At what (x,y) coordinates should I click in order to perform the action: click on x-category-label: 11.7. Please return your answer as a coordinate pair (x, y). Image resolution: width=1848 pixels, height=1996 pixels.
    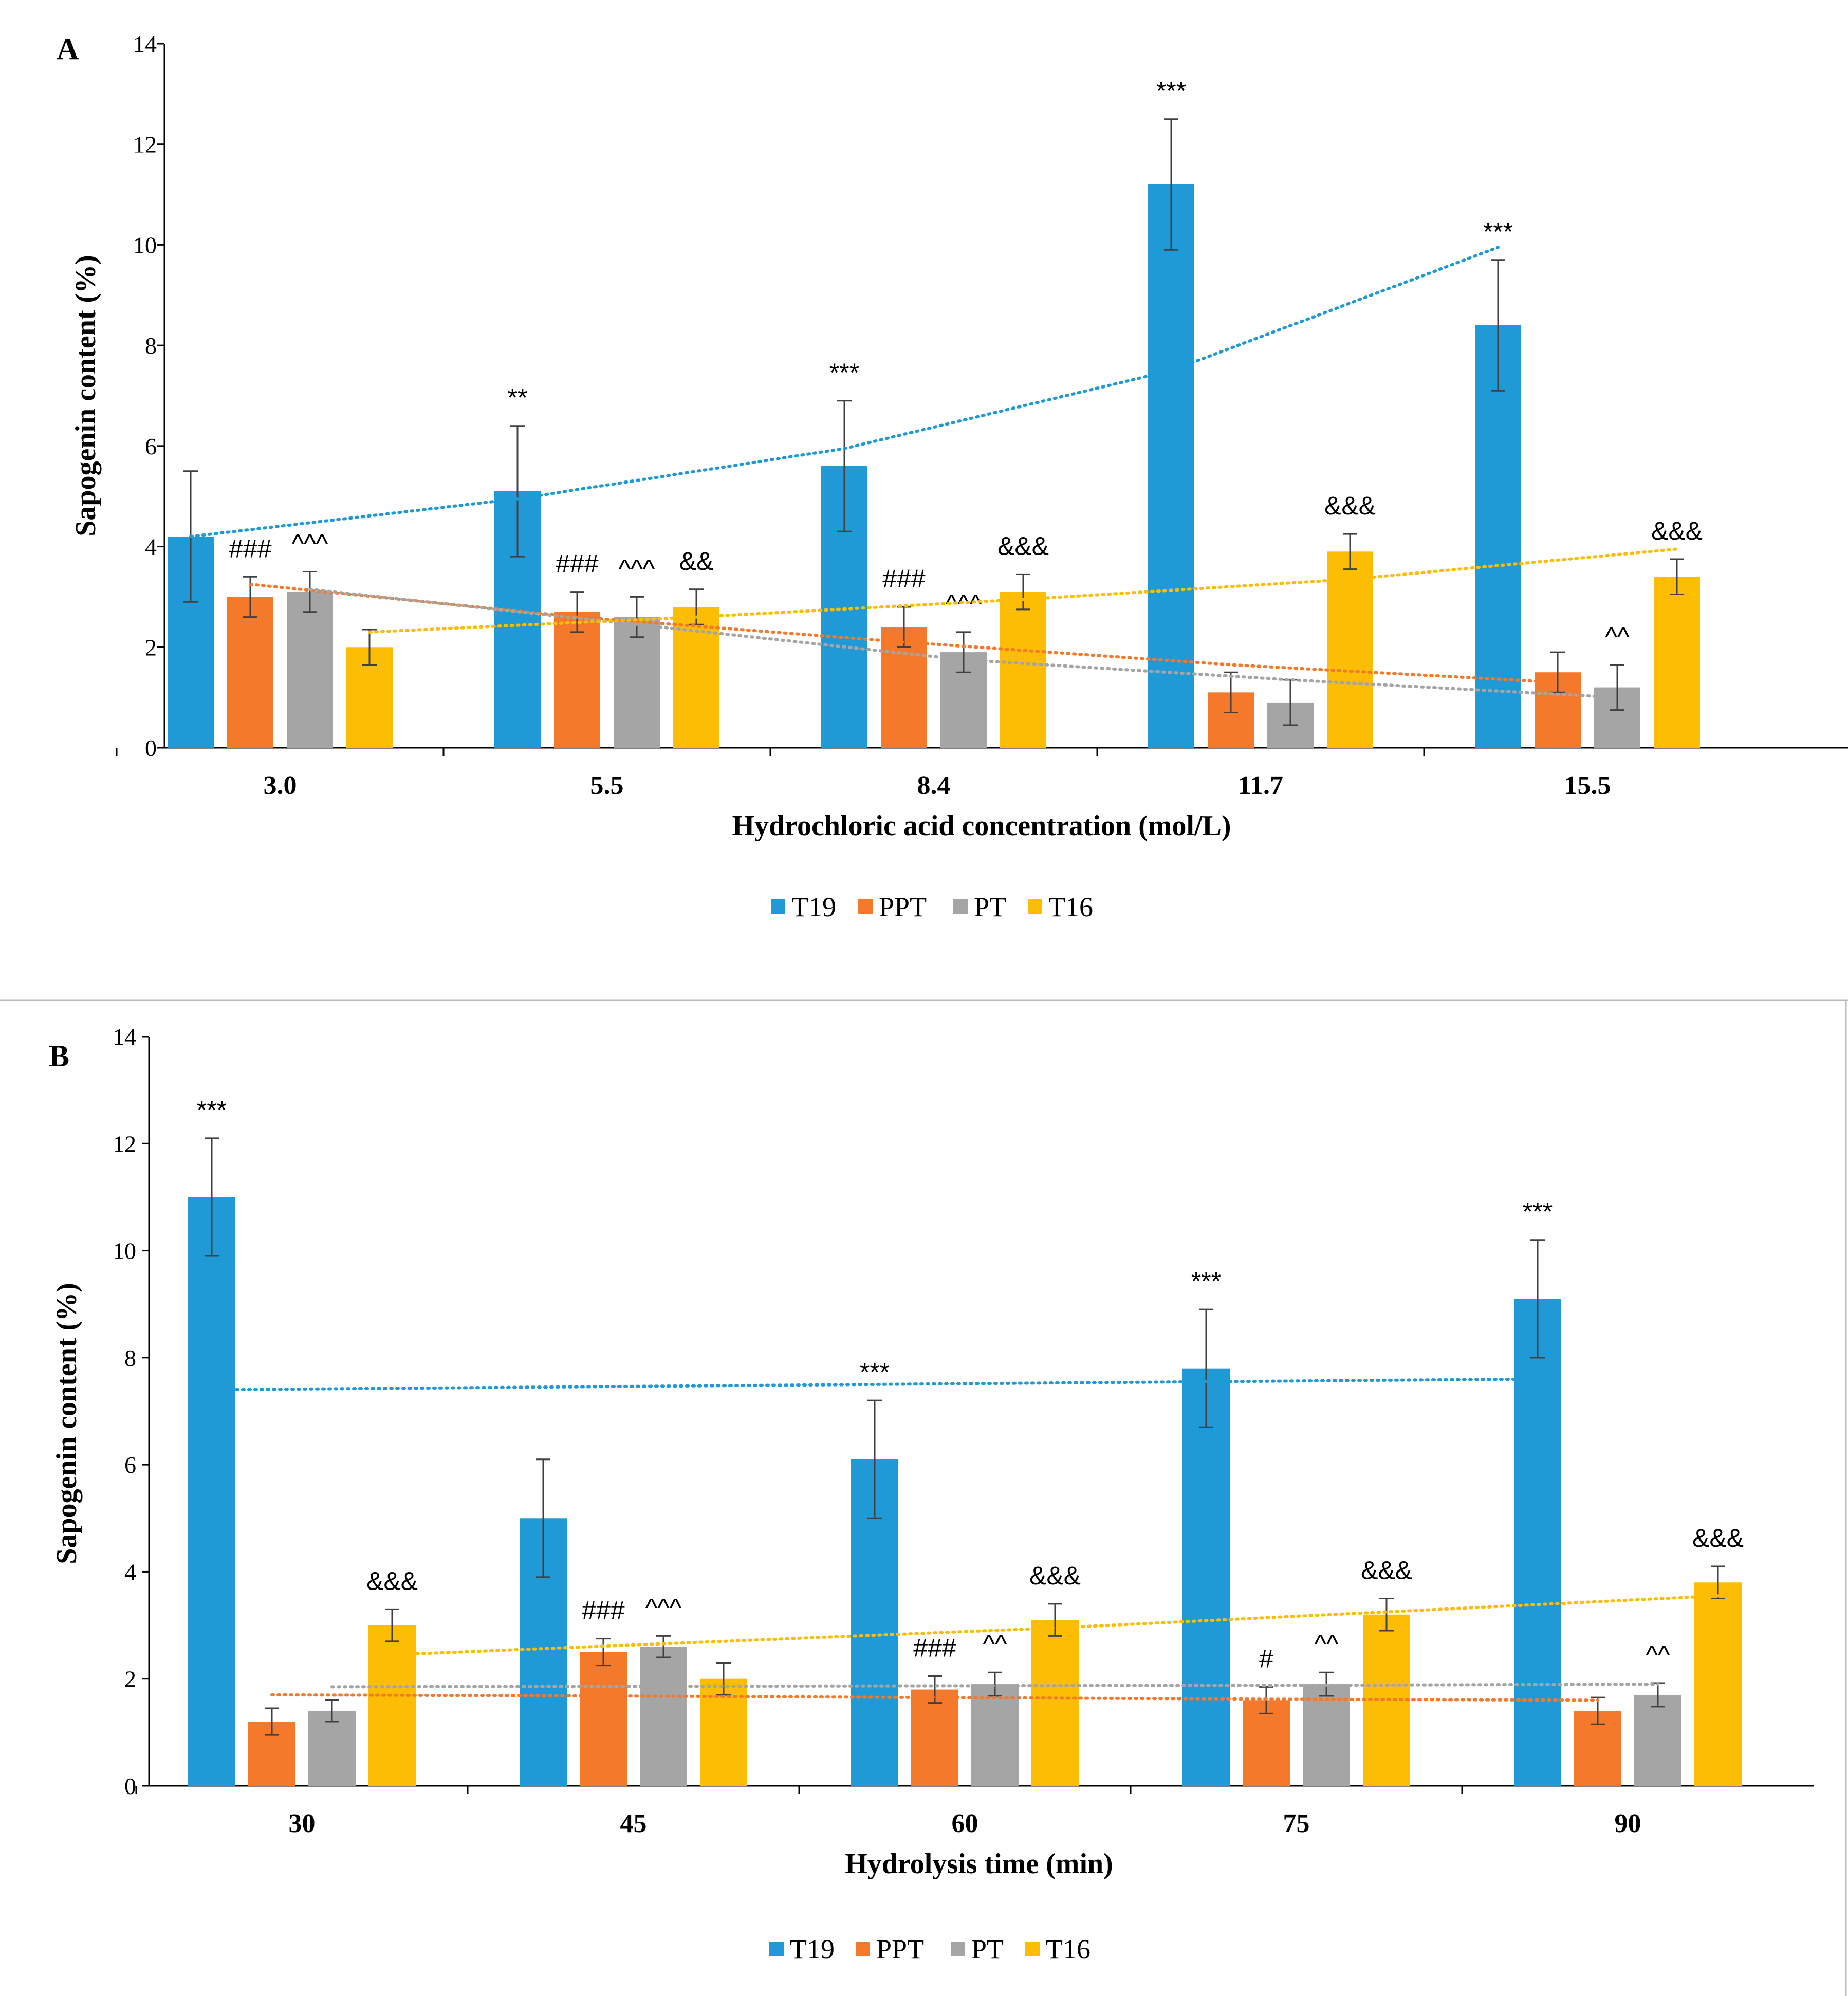
    Looking at the image, I should click on (1260, 785).